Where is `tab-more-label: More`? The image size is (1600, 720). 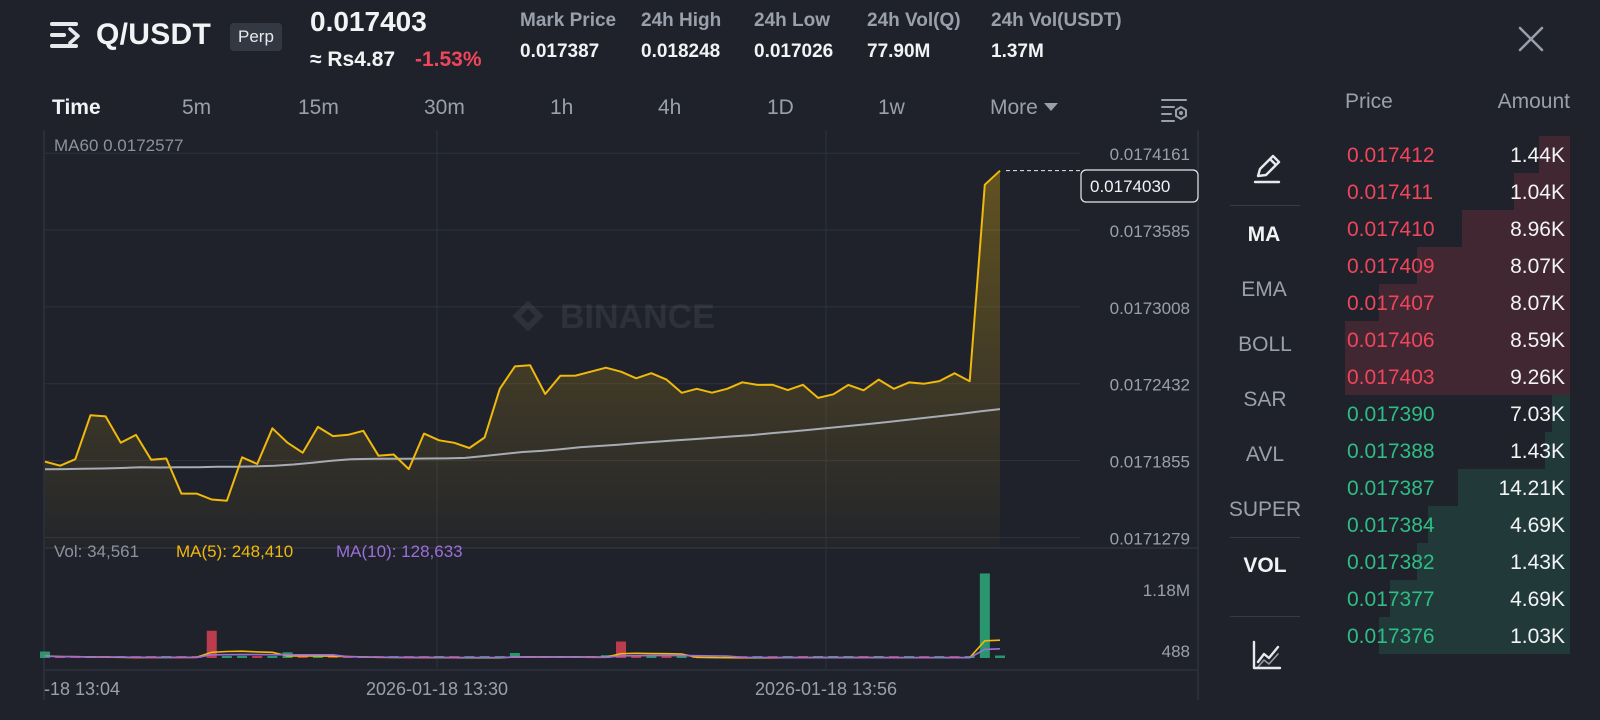
tab-more-label: More is located at coordinates (1014, 107).